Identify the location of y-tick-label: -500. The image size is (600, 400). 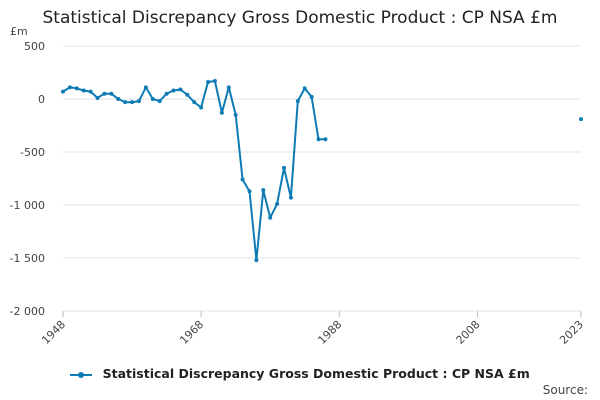
(32, 152).